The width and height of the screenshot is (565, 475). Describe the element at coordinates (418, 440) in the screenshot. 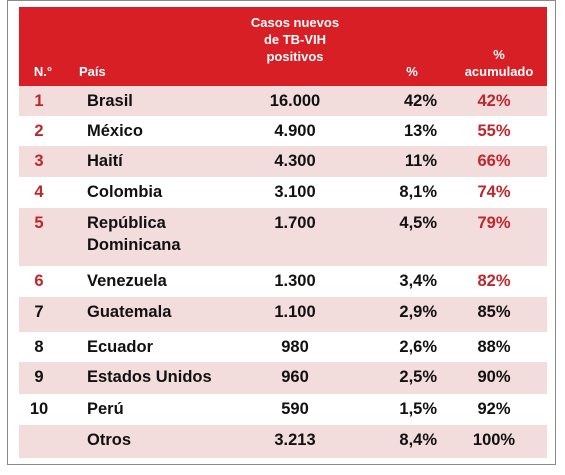

I see `cell-pct: 8,4%` at that location.